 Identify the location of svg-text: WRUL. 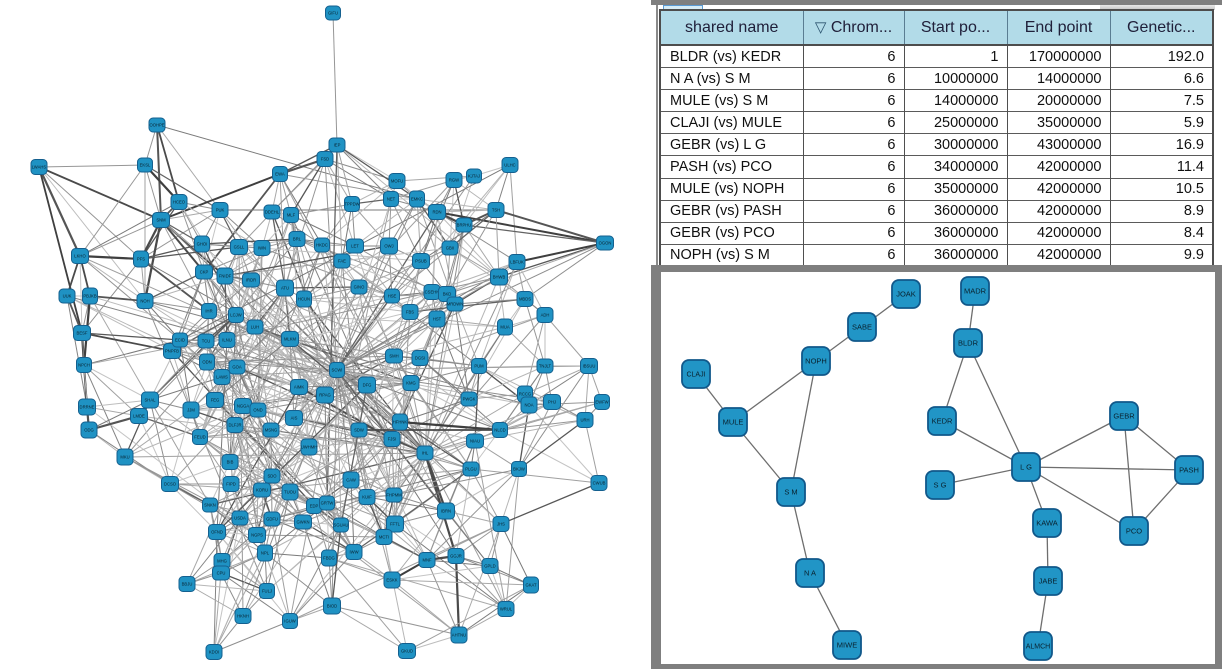
(506, 609).